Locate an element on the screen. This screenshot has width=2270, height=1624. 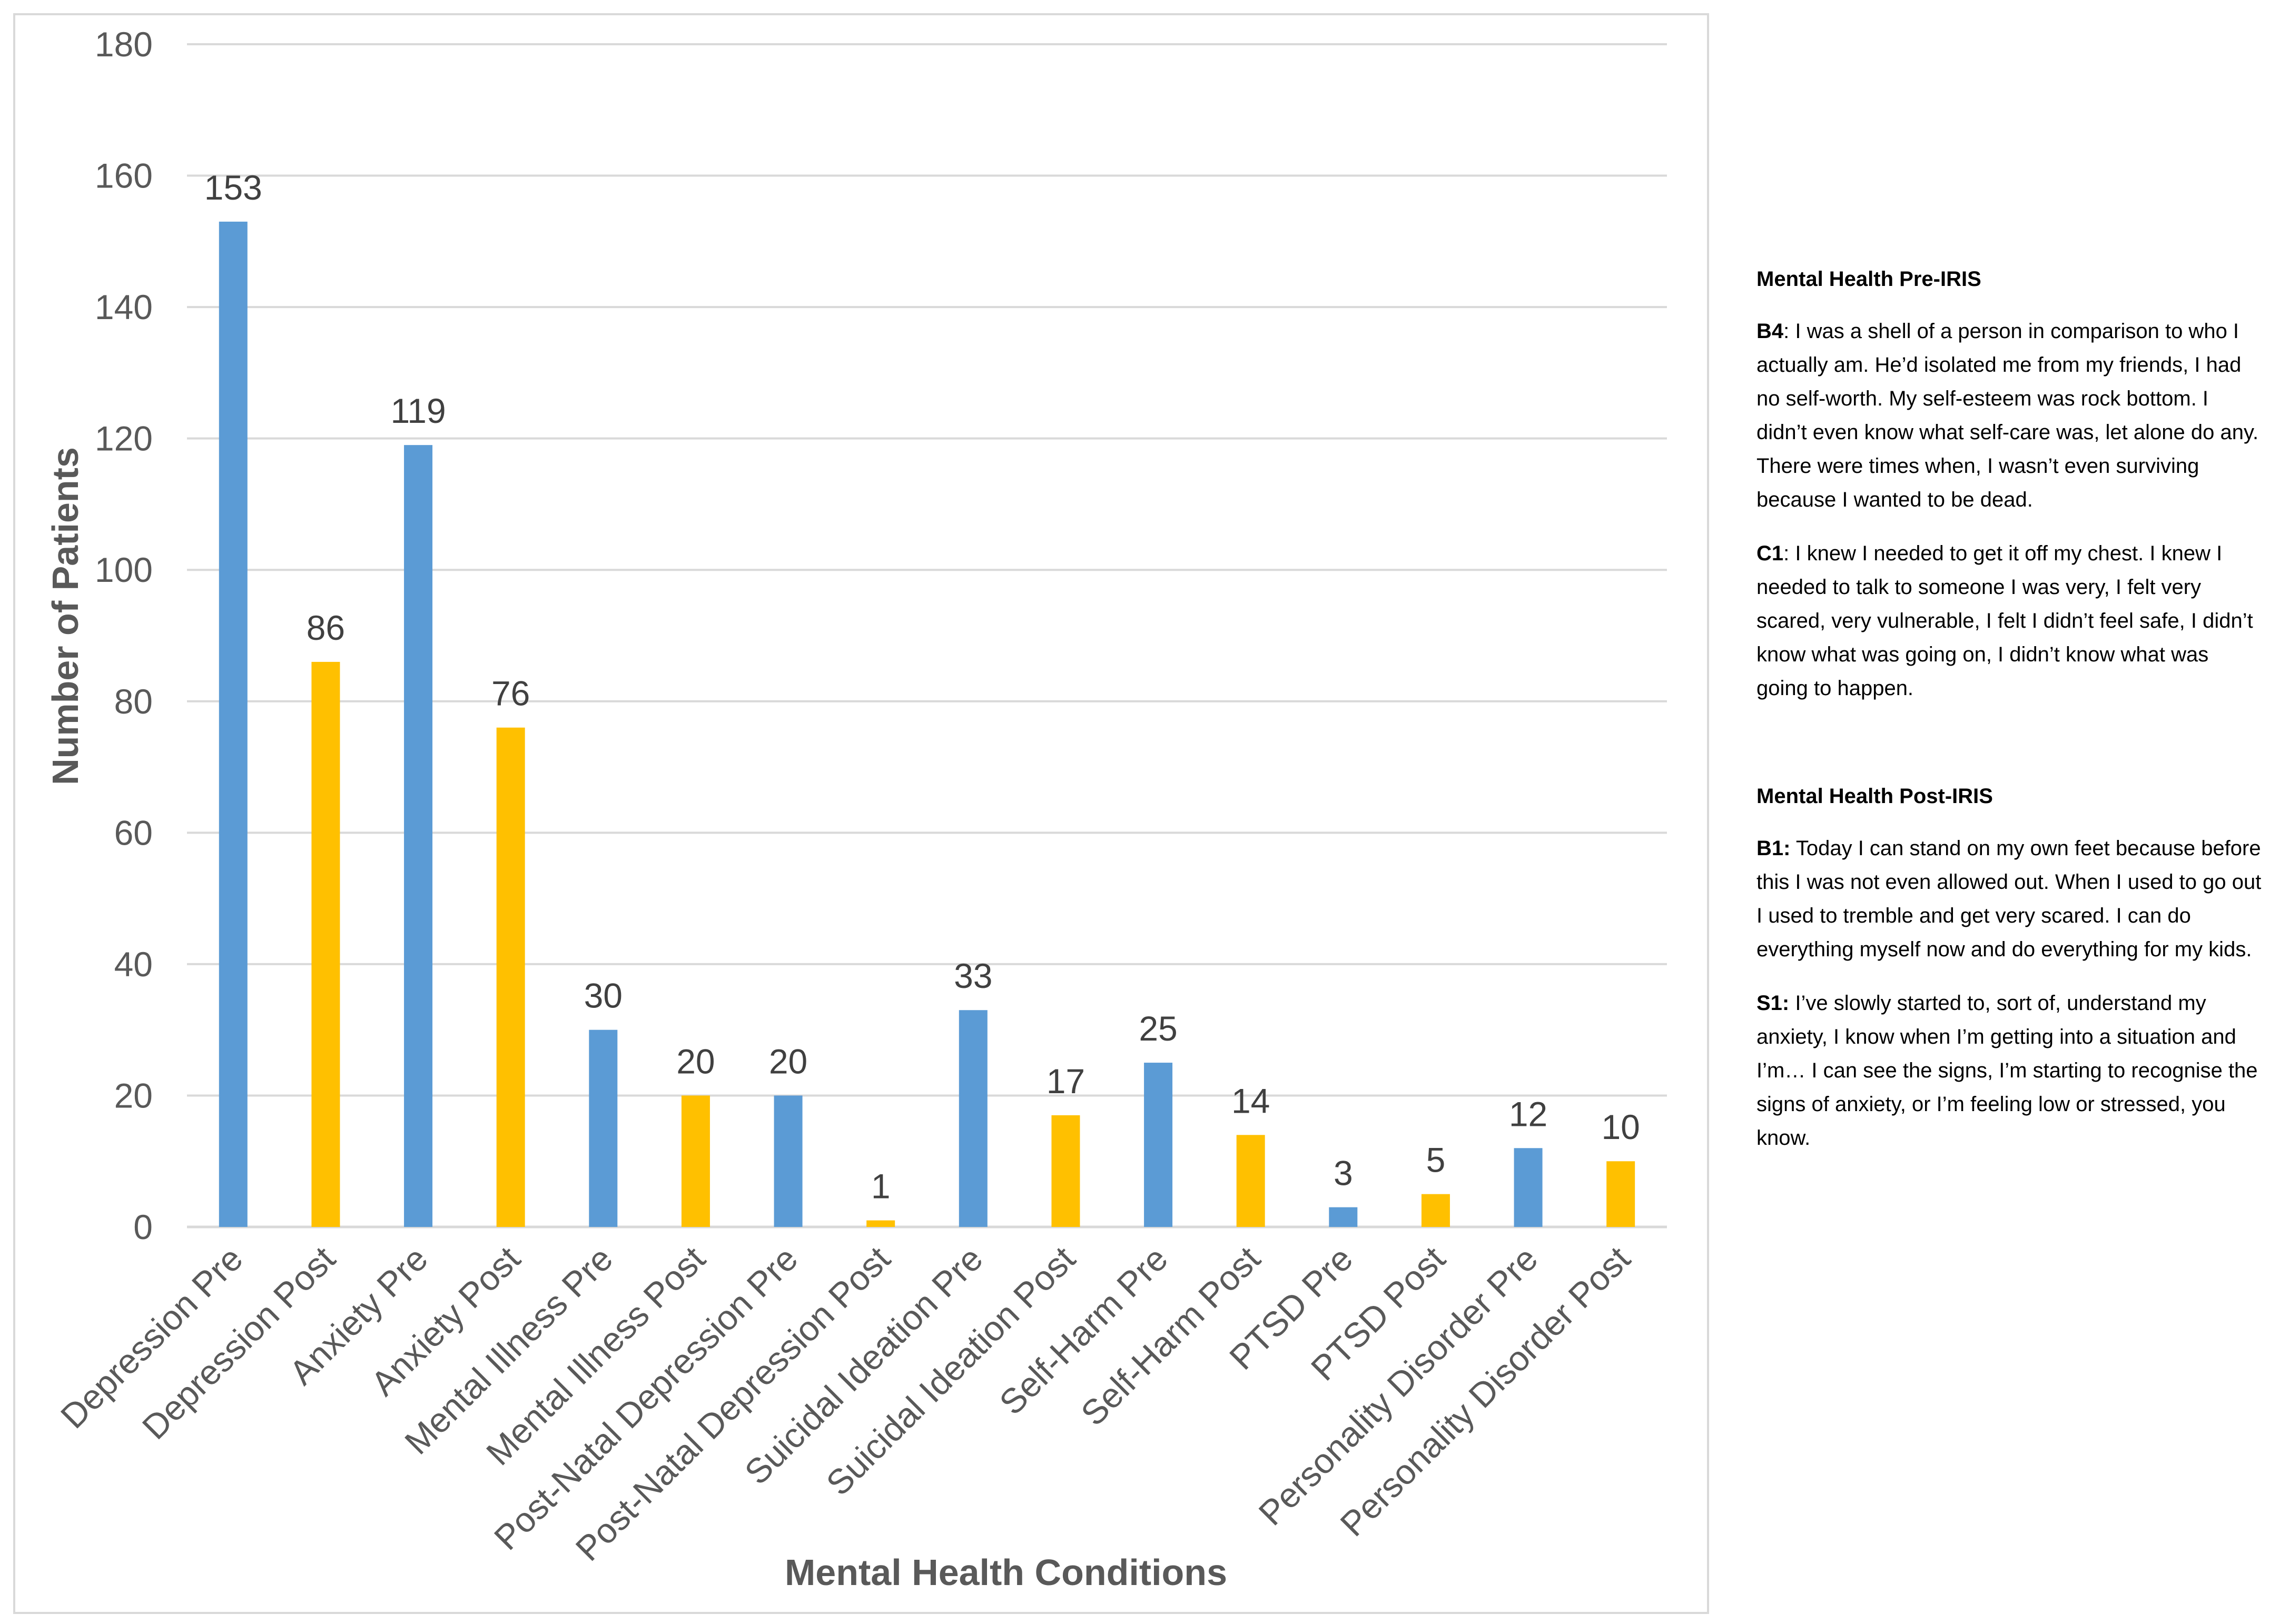
post-iris-heading: Mental Health Post-IRIS is located at coordinates (1874, 796).